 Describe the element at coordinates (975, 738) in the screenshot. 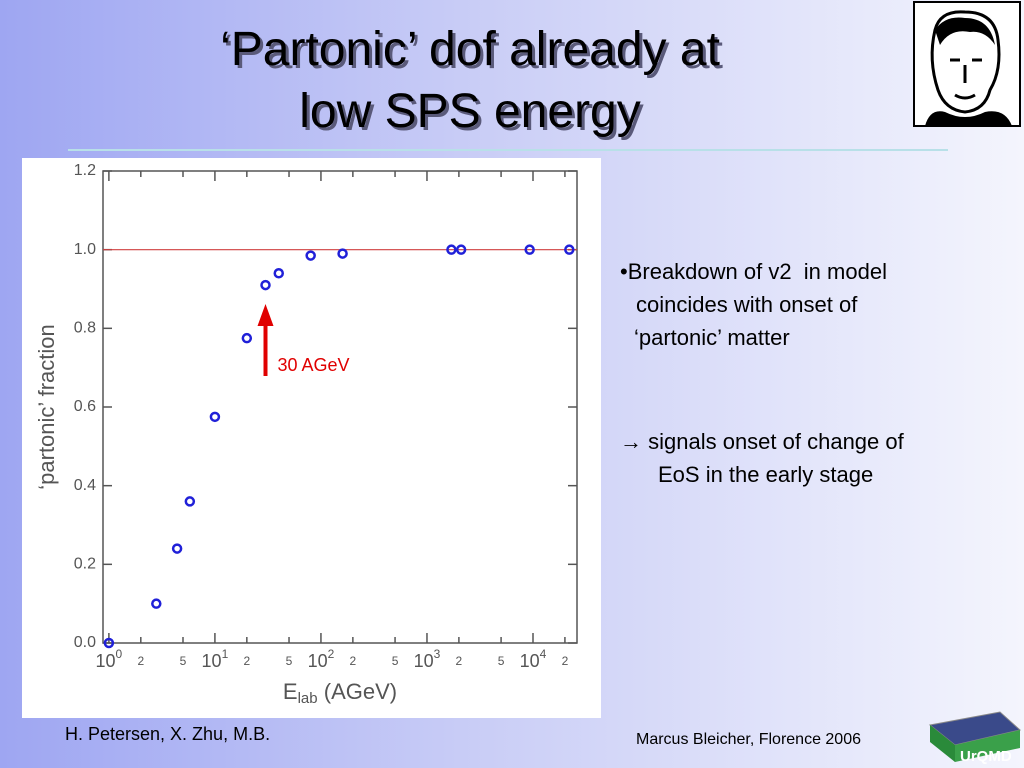

I see `logo: UrQMD` at that location.